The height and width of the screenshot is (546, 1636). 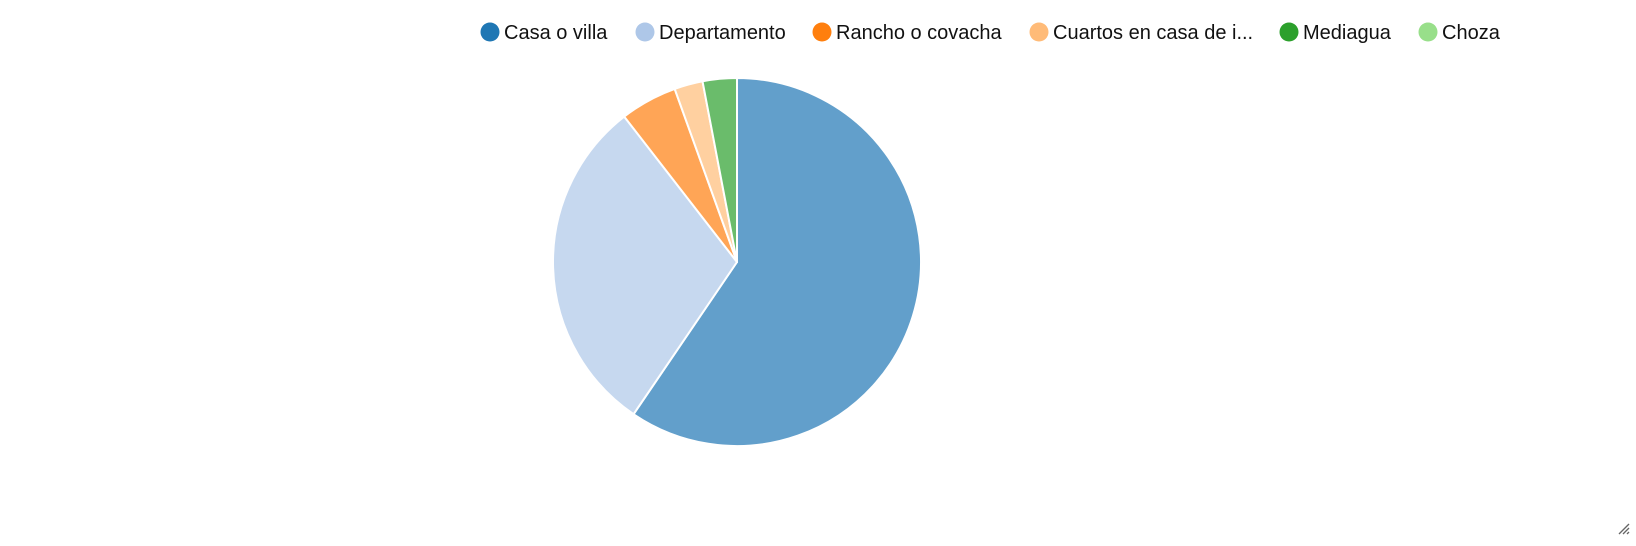 What do you see at coordinates (722, 33) in the screenshot?
I see `legend-label: Departamento` at bounding box center [722, 33].